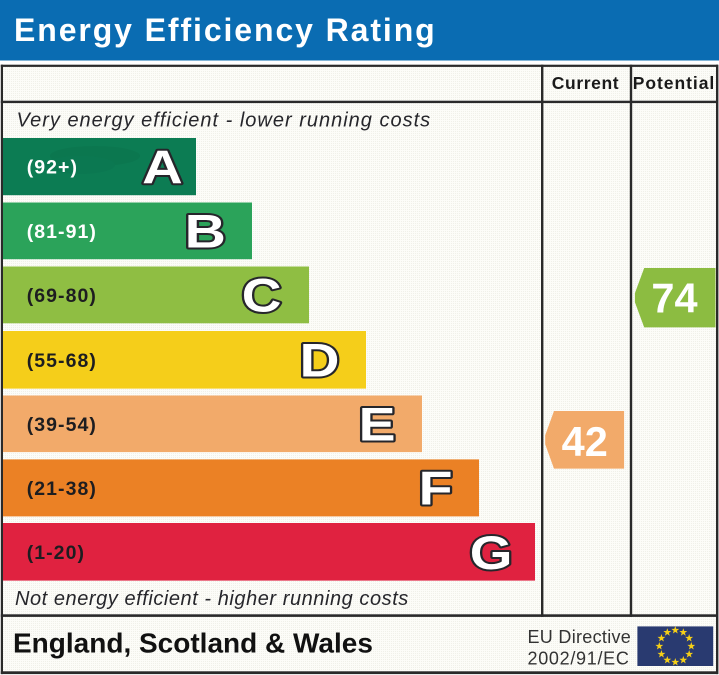 This screenshot has width=719, height=675. What do you see at coordinates (377, 424) in the screenshot?
I see `svg-text: E` at bounding box center [377, 424].